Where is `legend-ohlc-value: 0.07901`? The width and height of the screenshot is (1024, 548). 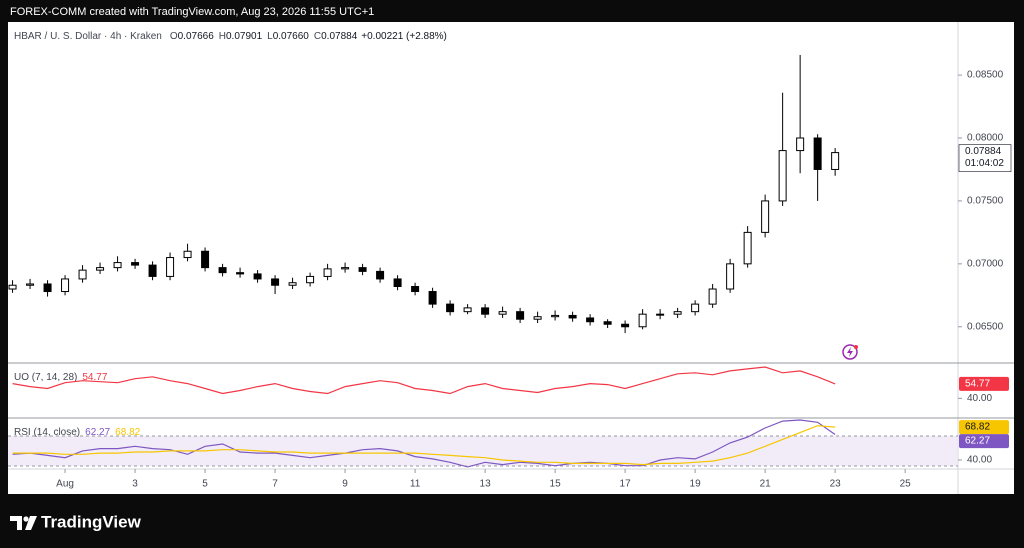
legend-ohlc-value: 0.07901 is located at coordinates (244, 36).